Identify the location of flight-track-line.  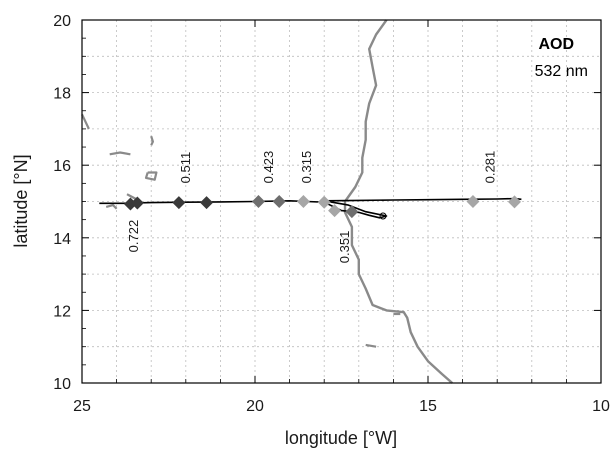
(310, 208).